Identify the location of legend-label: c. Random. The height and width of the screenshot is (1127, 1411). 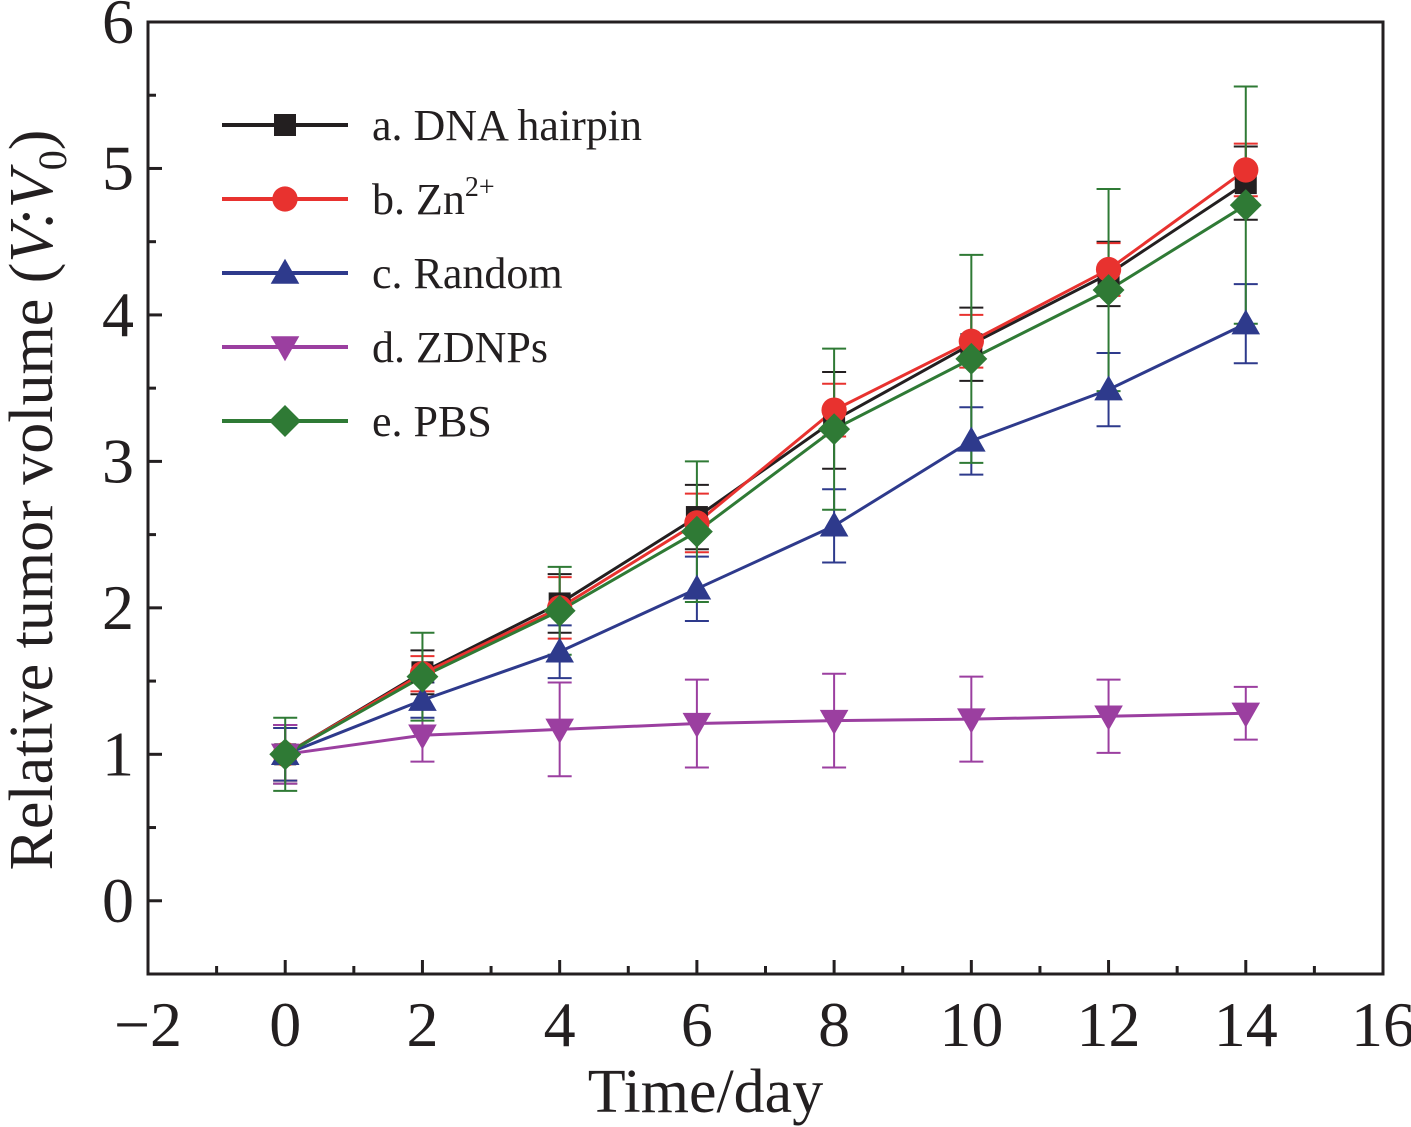
(467, 273).